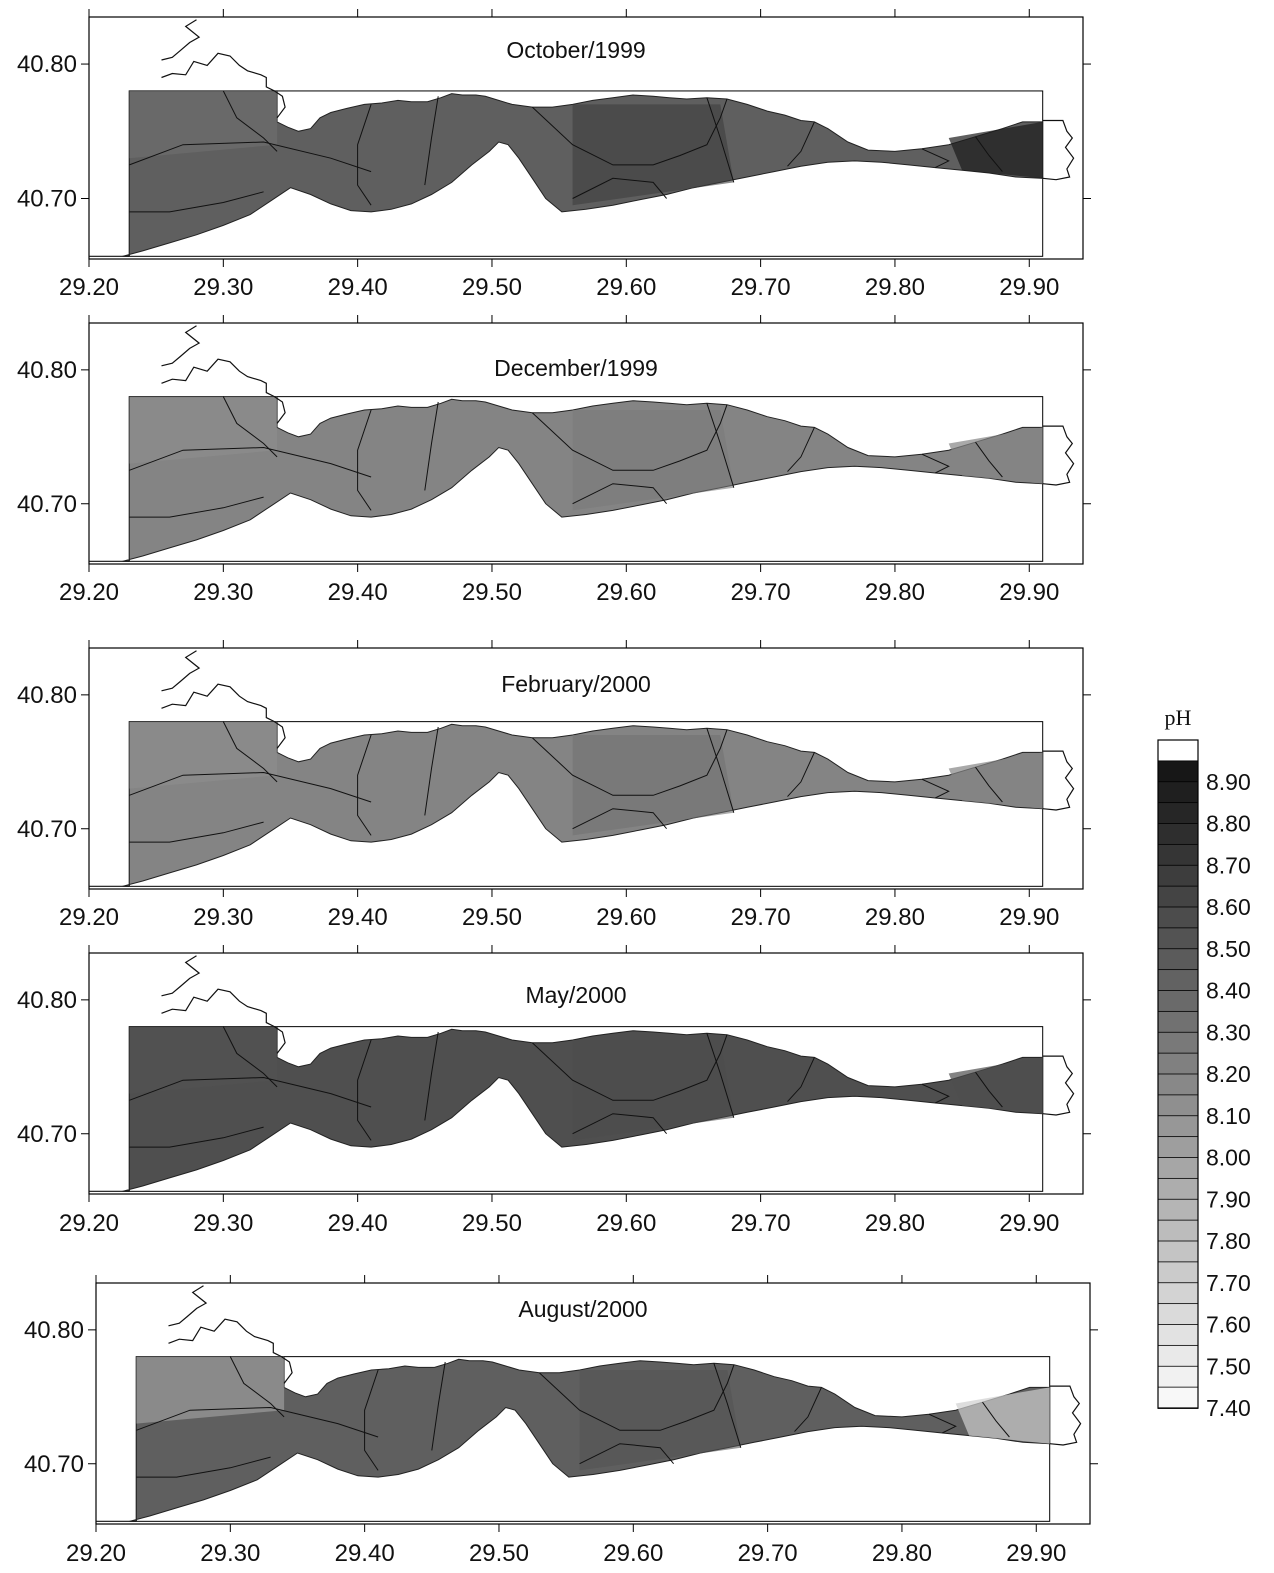  I want to click on panel-title: August/2000, so click(582, 1309).